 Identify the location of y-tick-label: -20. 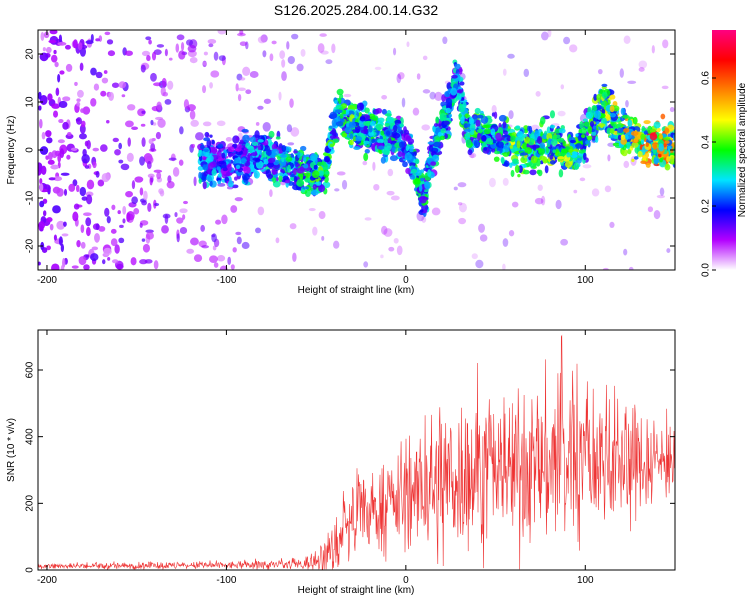
(30, 245).